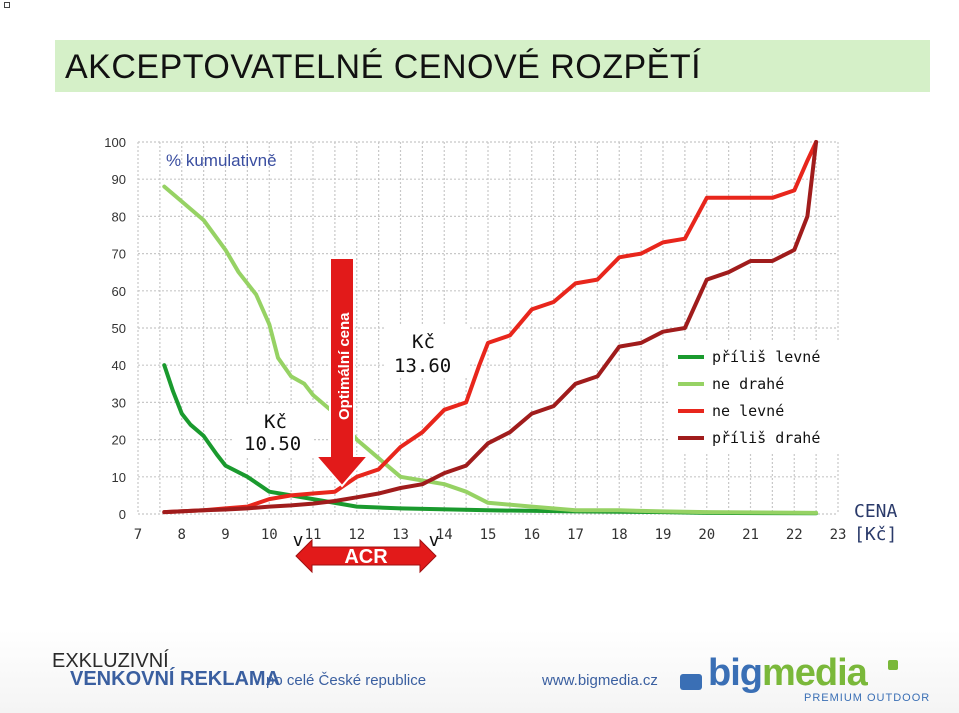 This screenshot has width=959, height=713. I want to click on x-tick-label: 15, so click(488, 535).